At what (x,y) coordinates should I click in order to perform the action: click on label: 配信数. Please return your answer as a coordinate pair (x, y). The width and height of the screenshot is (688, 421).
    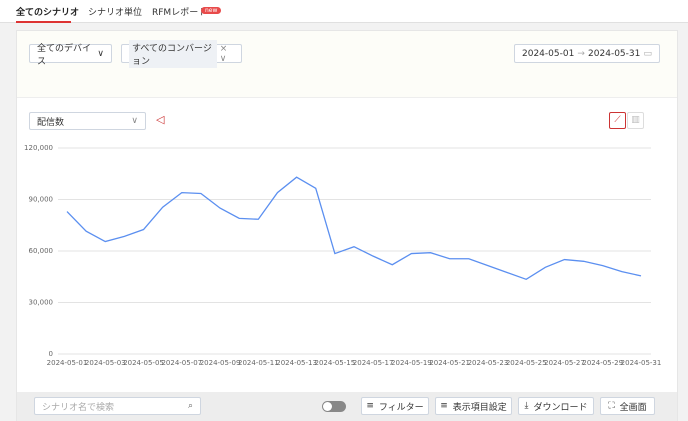
    Looking at the image, I should click on (51, 122).